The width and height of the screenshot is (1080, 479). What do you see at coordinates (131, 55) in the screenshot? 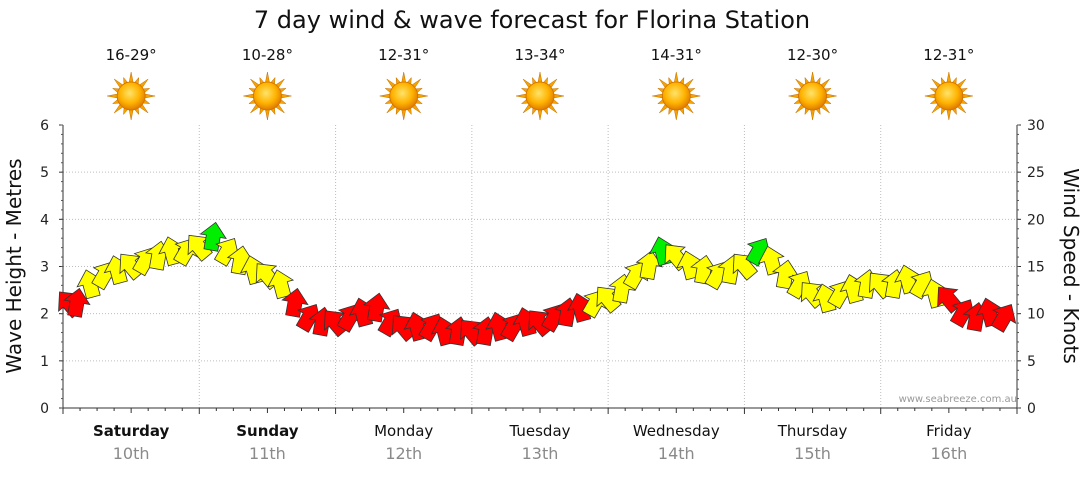
I see `temperature-range-label: 16-29°` at bounding box center [131, 55].